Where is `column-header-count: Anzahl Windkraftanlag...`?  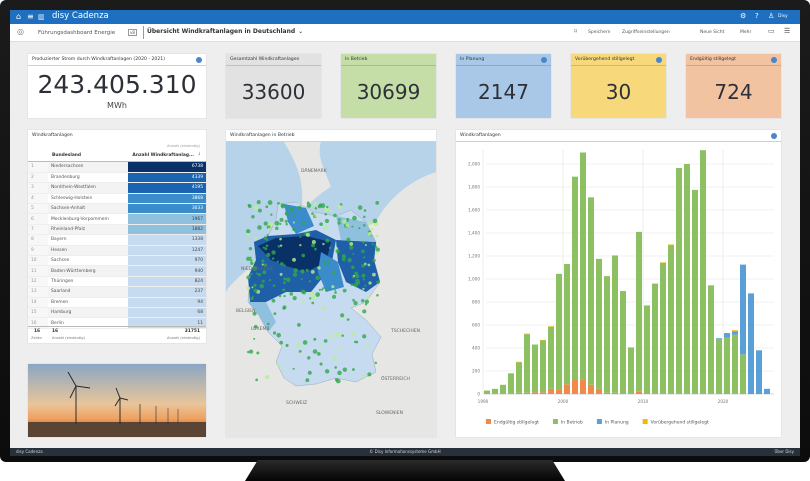 column-header-count: Anzahl Windkraftanlag... is located at coordinates (163, 155).